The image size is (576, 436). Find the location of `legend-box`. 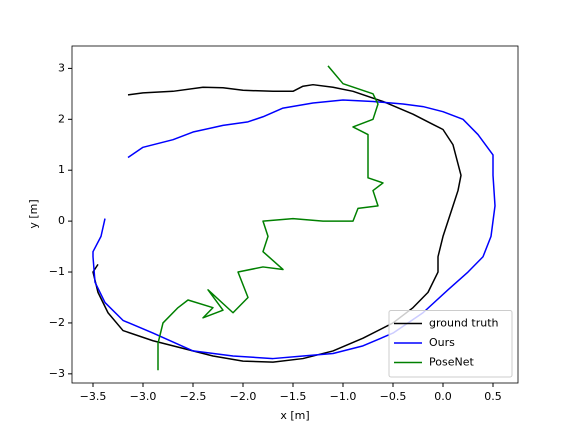

legend-box is located at coordinates (450, 344).